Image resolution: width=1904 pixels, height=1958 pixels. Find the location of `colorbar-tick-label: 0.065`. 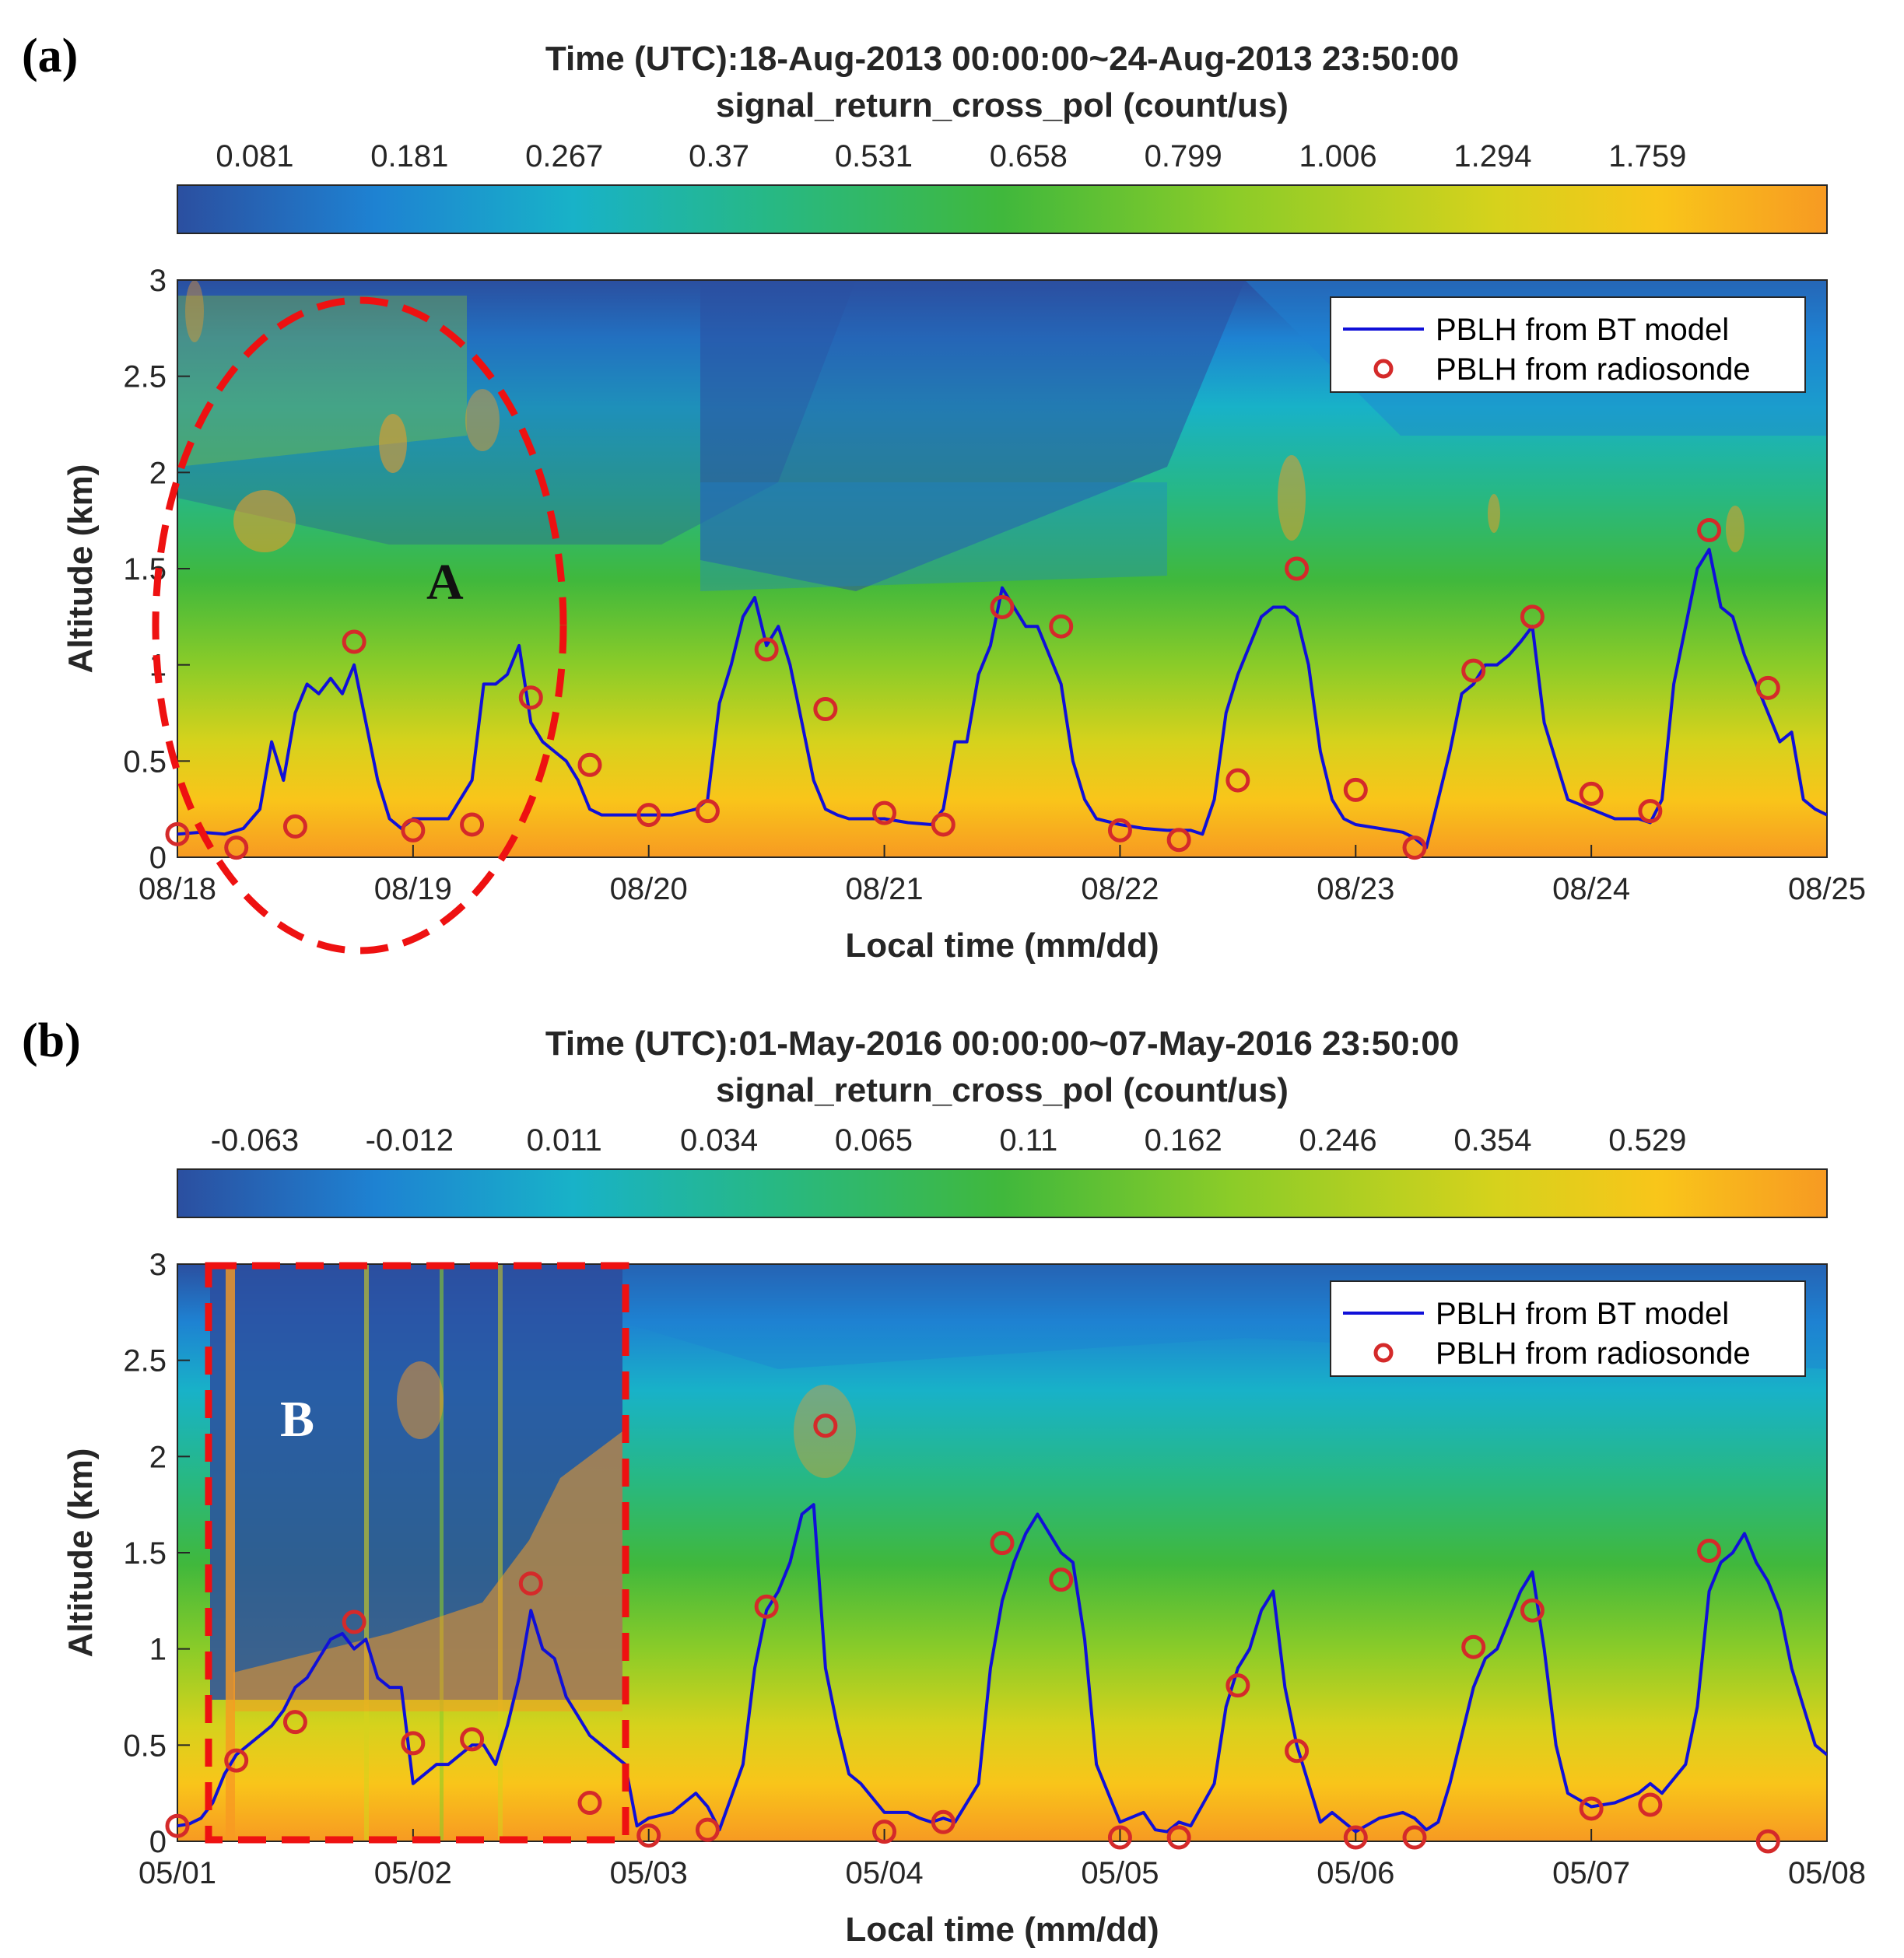

colorbar-tick-label: 0.065 is located at coordinates (874, 1140).